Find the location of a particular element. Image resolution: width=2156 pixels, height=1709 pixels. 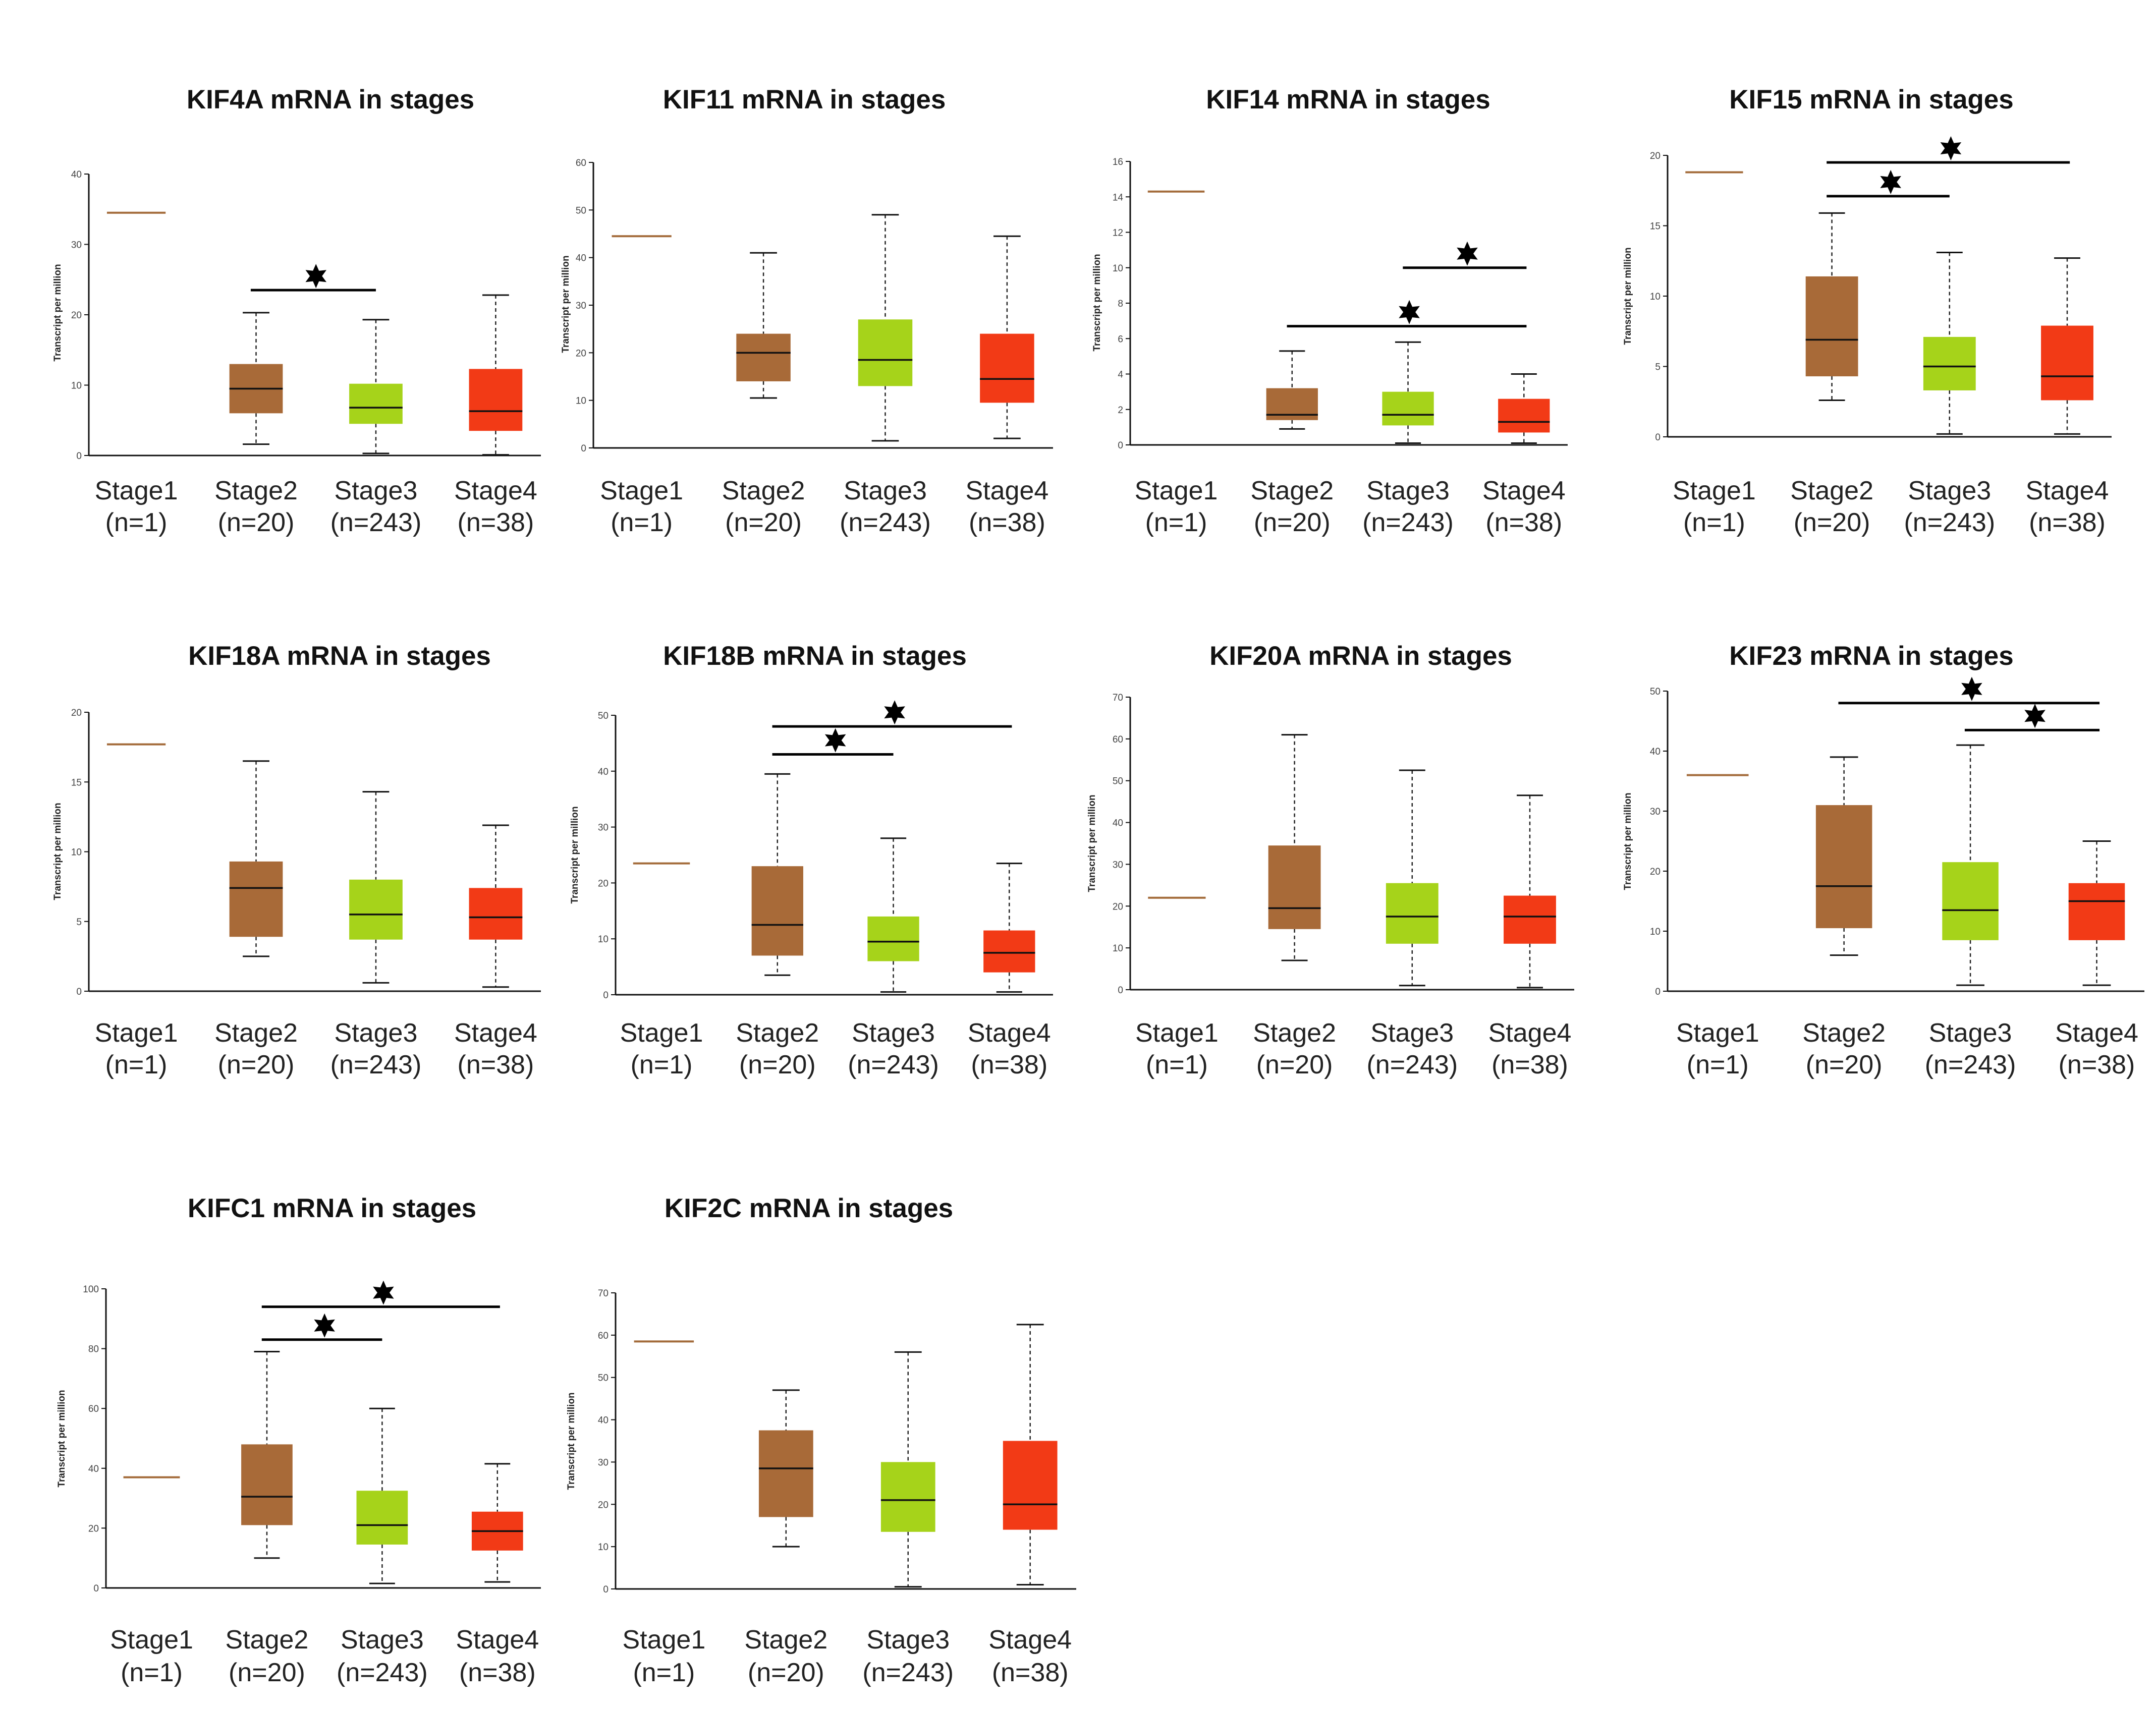

y-tick-label: 12 is located at coordinates (1118, 233).